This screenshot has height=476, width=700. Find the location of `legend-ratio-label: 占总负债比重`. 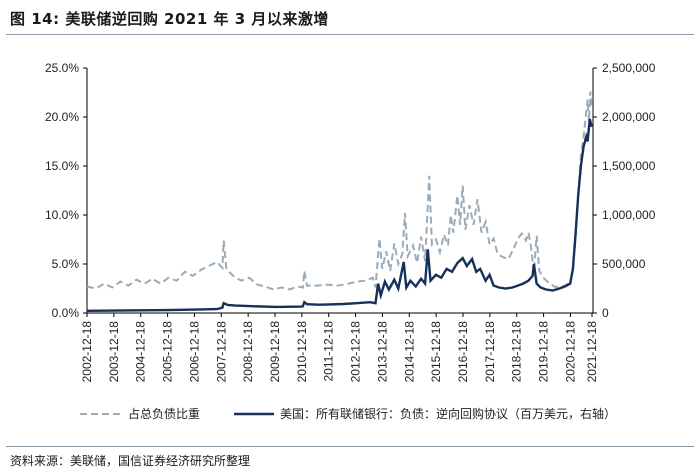

legend-ratio-label: 占总负债比重 is located at coordinates (164, 413).